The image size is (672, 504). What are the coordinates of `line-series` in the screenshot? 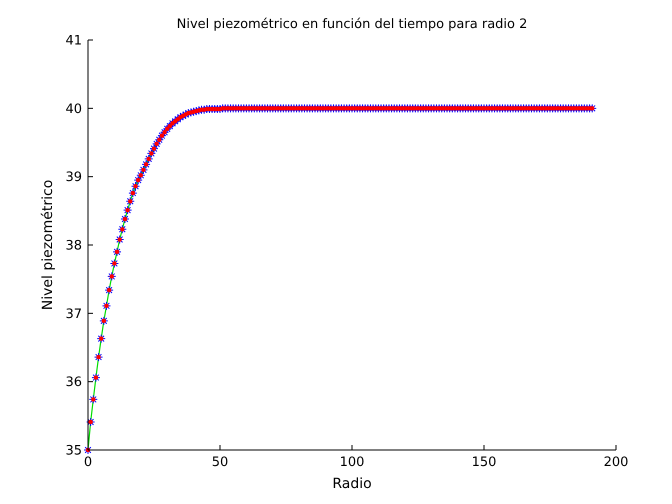 It's located at (122, 297).